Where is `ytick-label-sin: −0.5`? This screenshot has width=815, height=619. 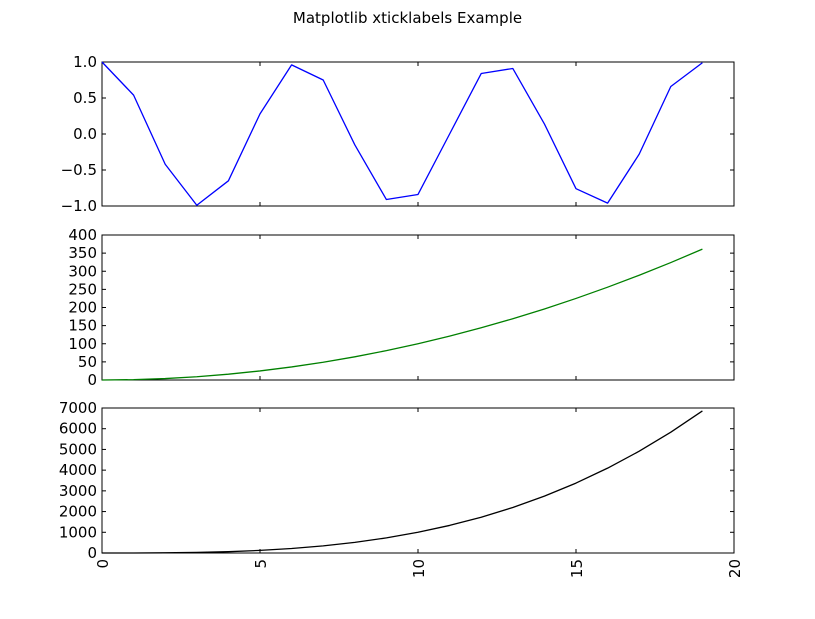
ytick-label-sin: −0.5 is located at coordinates (79, 170).